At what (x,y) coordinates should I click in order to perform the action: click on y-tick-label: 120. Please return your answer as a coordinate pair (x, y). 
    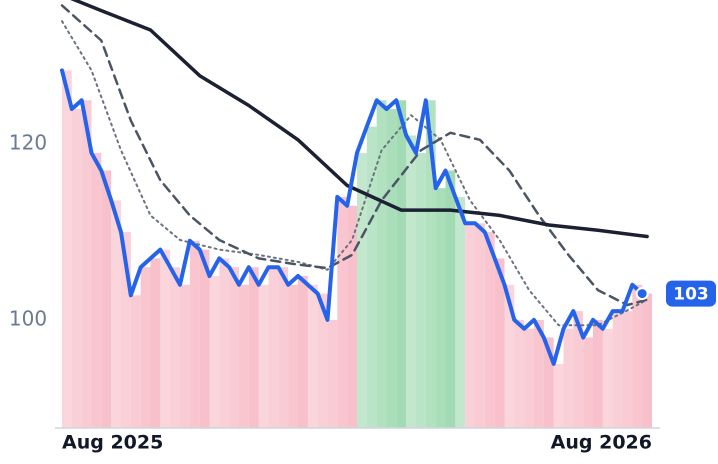
    Looking at the image, I should click on (28, 143).